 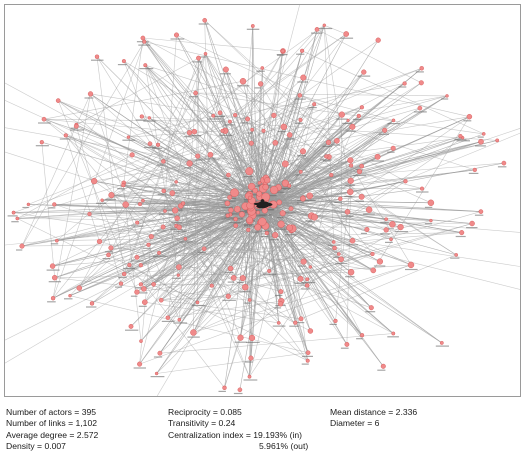 I want to click on stat-number-of-links: Number of links = 1,102, so click(x=51, y=423).